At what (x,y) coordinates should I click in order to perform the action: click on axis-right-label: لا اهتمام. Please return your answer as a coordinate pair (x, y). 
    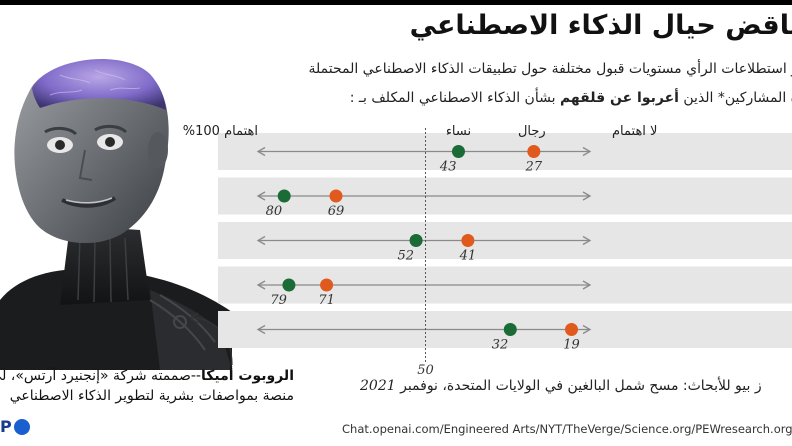
    Looking at the image, I should click on (634, 131).